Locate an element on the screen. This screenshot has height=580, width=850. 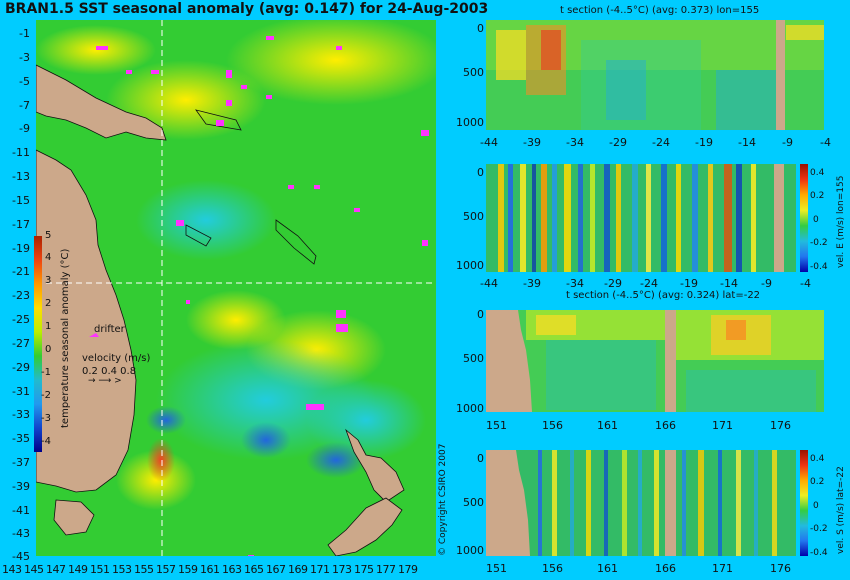
map-colorbar-ticks: 5 4 3 2 1 0 -1 -2 -3 -4 is located at coordinates (50, 345).